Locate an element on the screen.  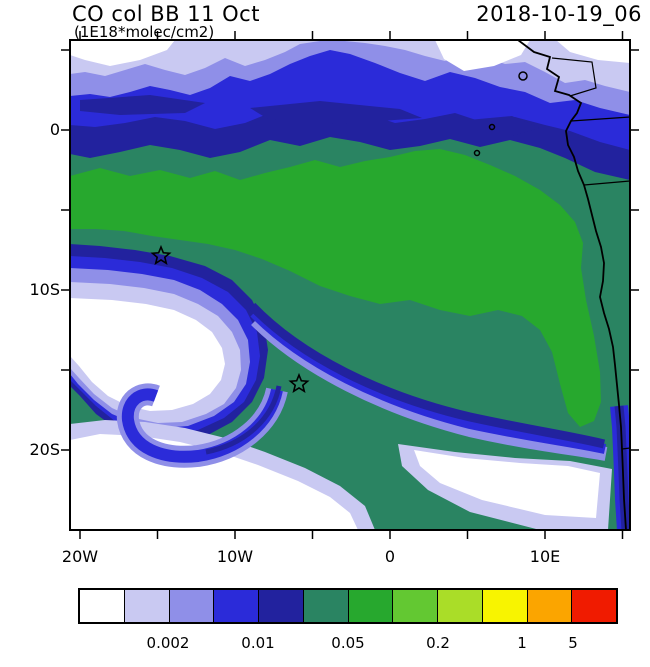
colorbar-label: 5 is located at coordinates (573, 643).